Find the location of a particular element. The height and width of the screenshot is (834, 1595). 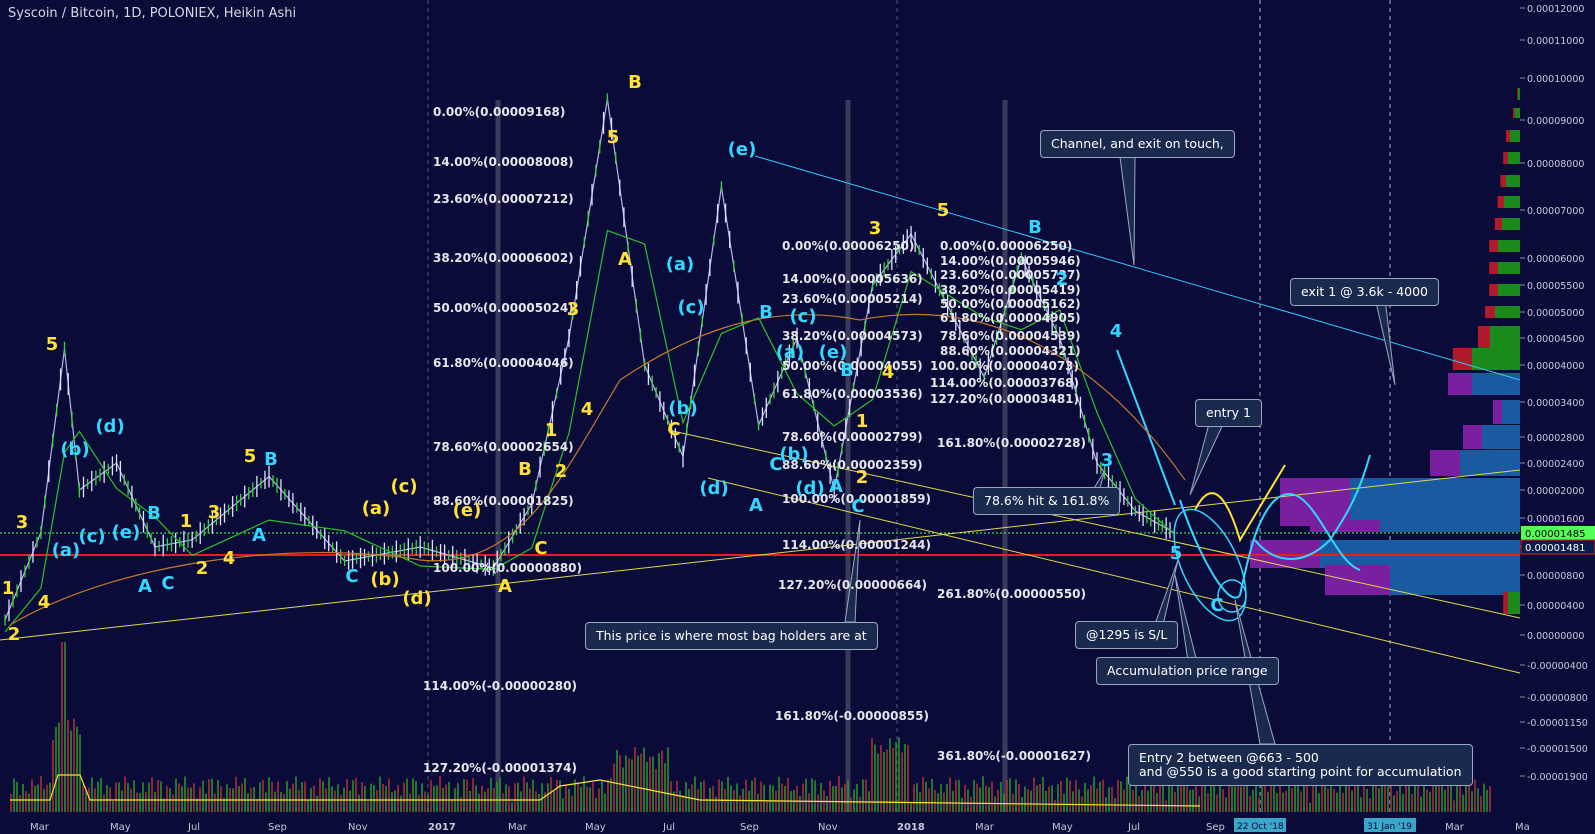

wave-label: C is located at coordinates (540, 548).